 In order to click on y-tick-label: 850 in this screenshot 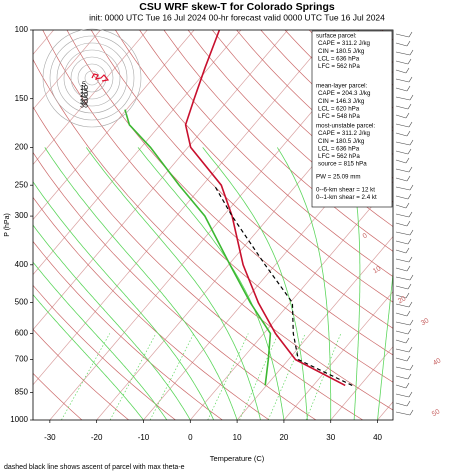, I will do `click(22, 392)`.